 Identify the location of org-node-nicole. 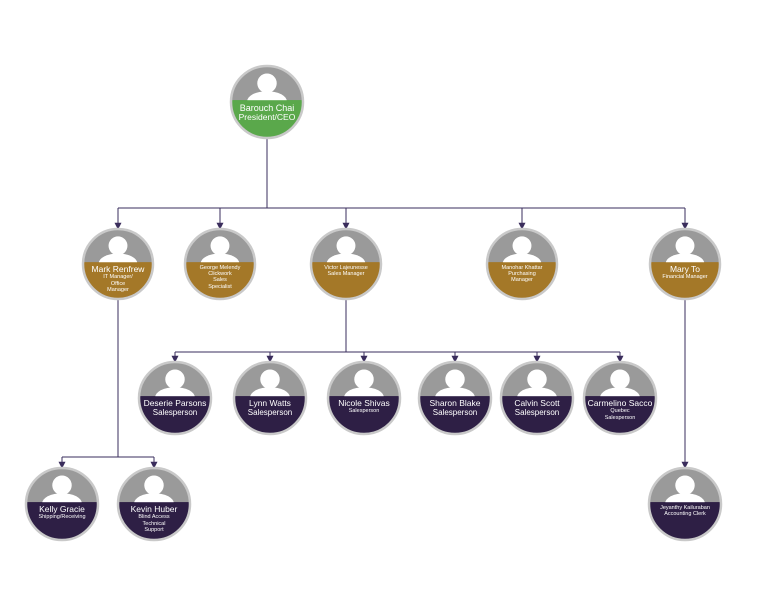
(364, 398).